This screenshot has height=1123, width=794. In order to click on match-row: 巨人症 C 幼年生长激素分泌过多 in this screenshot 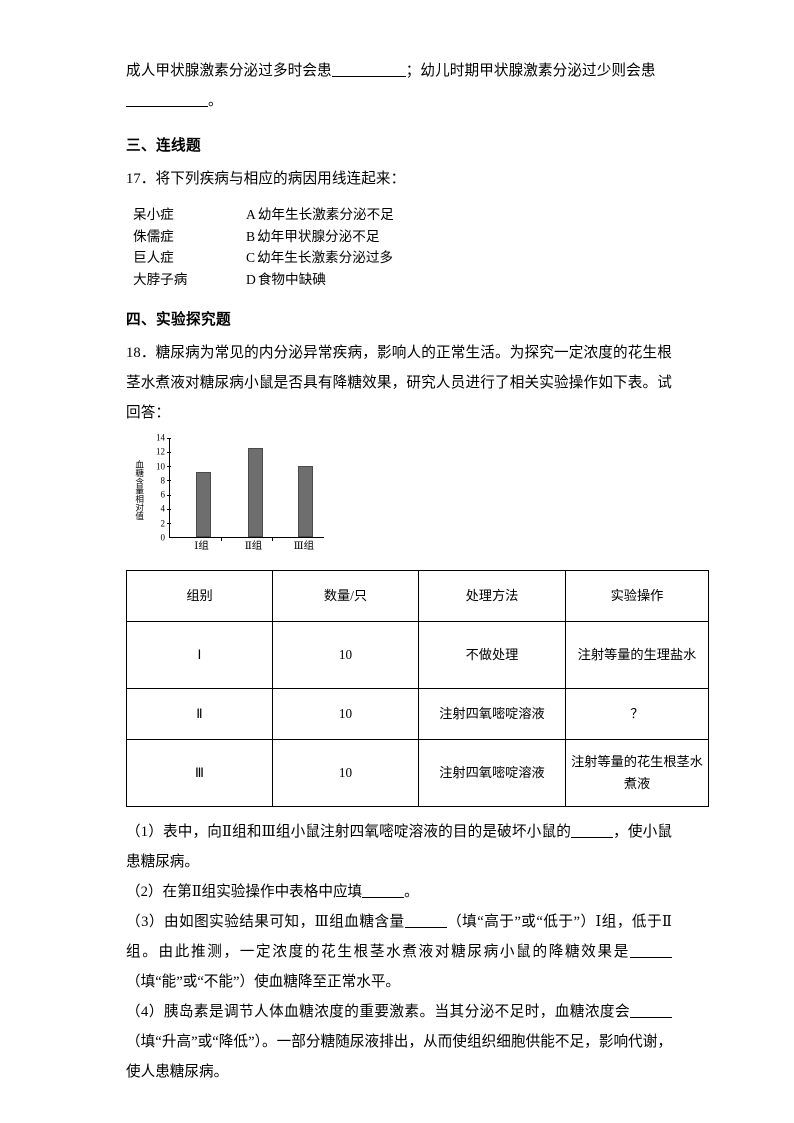, I will do `click(399, 258)`.